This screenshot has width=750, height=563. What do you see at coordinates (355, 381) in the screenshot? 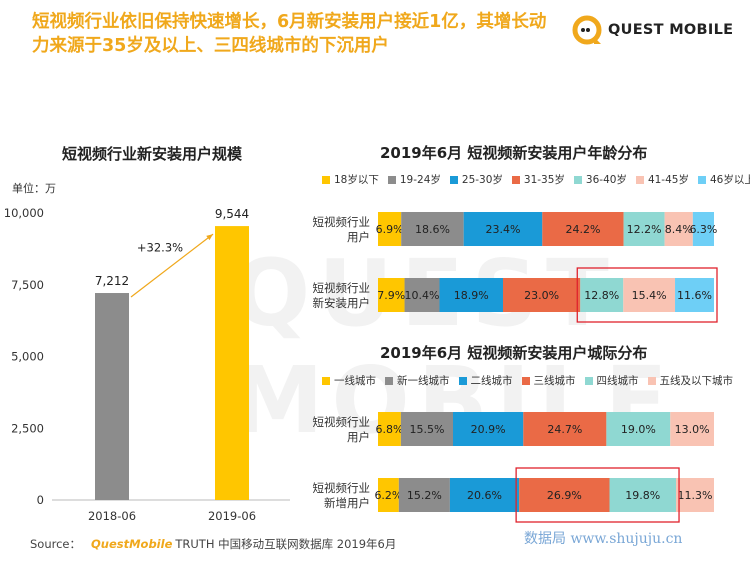
I see `legend-label: 一线城市` at bounding box center [355, 381].